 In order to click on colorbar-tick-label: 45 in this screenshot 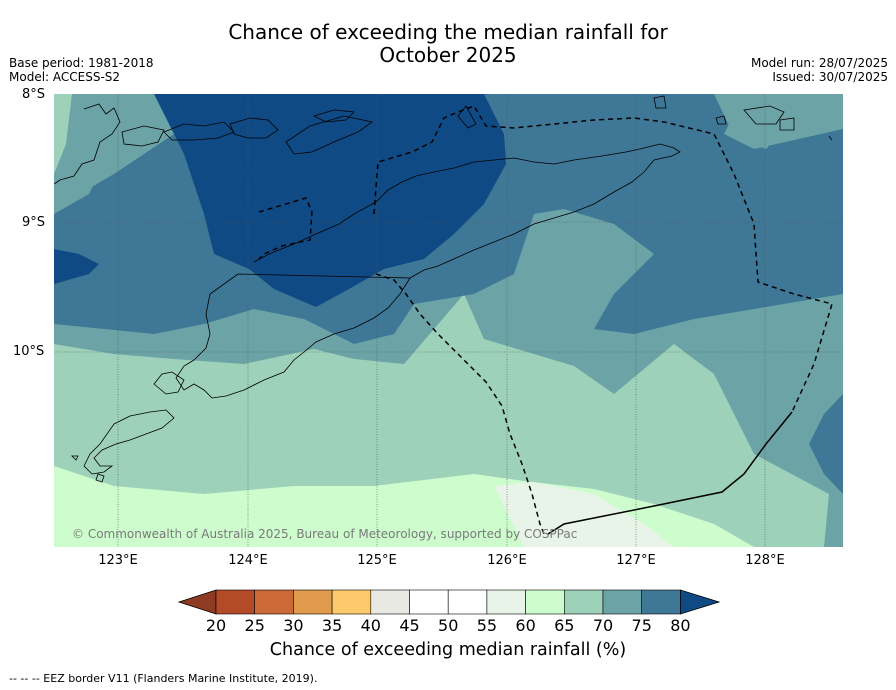, I will do `click(409, 625)`.